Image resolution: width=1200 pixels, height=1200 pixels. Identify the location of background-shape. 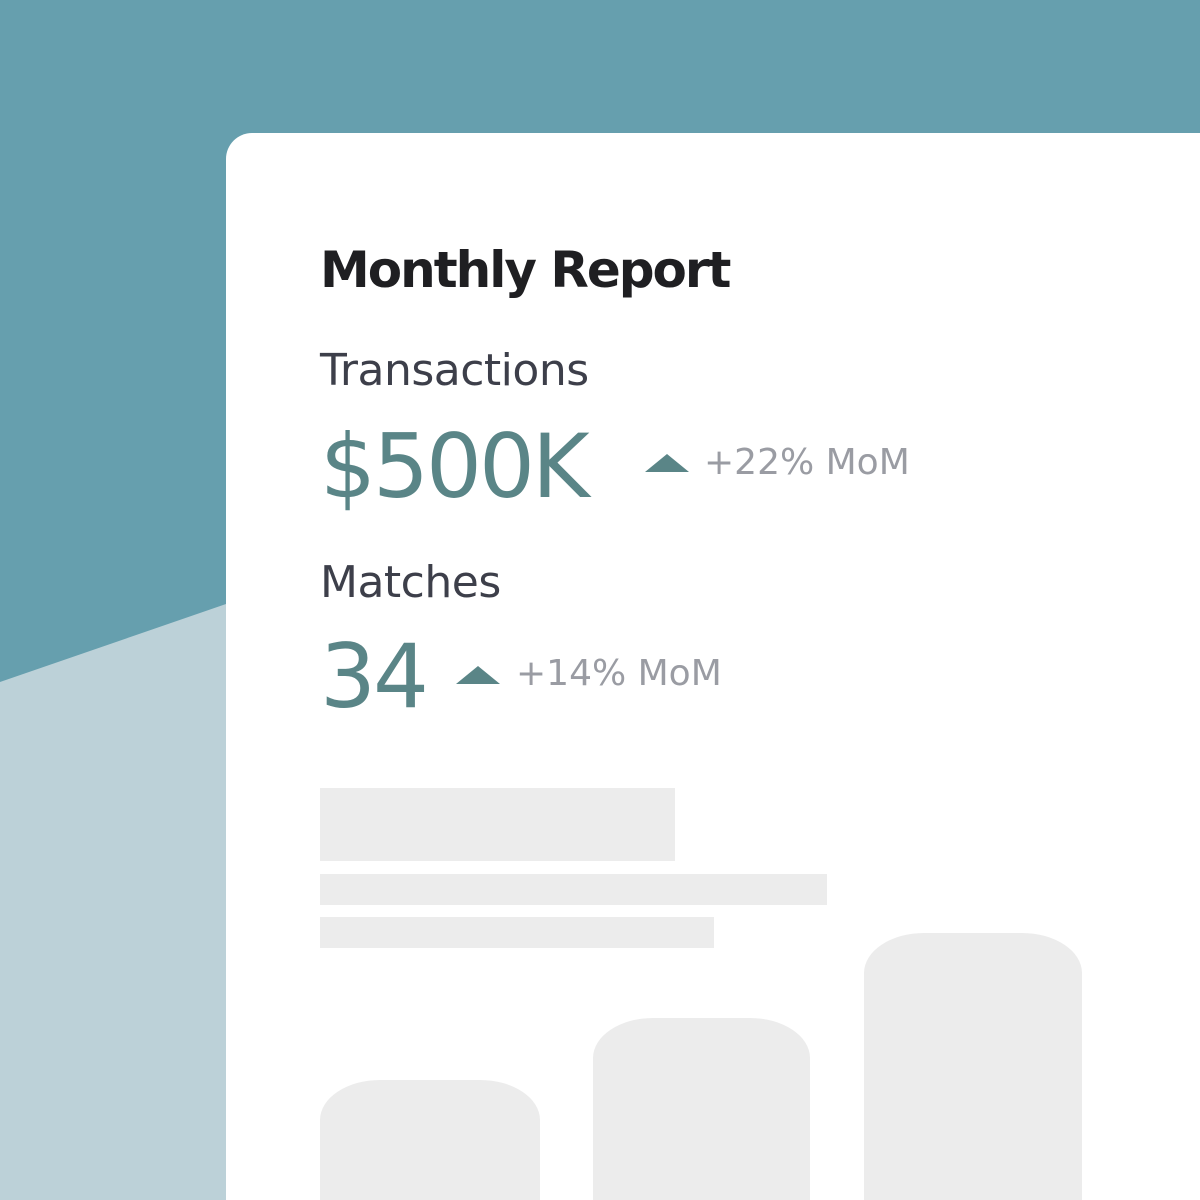
(113, 902).